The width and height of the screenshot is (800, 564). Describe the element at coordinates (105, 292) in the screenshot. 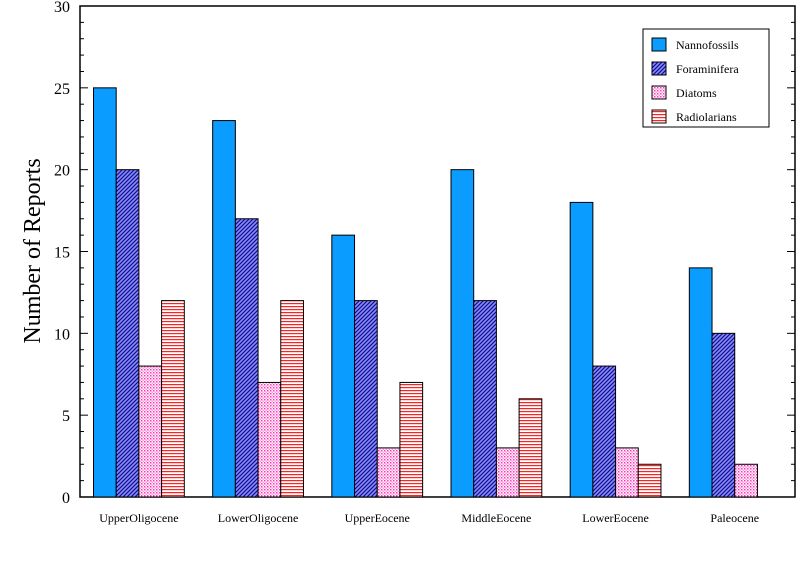

I see `bar-nannofossils-upperoligocene` at that location.